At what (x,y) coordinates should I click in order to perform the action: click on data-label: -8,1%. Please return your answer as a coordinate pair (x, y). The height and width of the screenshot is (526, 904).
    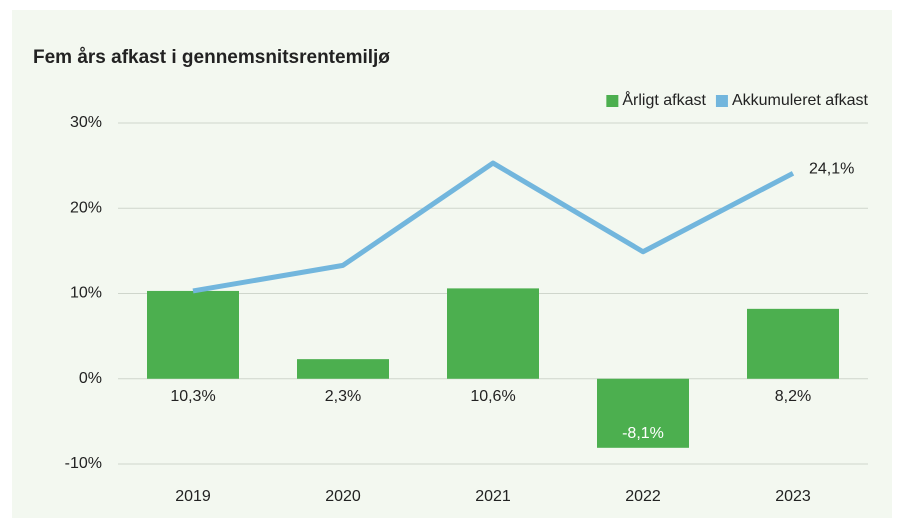
    Looking at the image, I should click on (643, 433).